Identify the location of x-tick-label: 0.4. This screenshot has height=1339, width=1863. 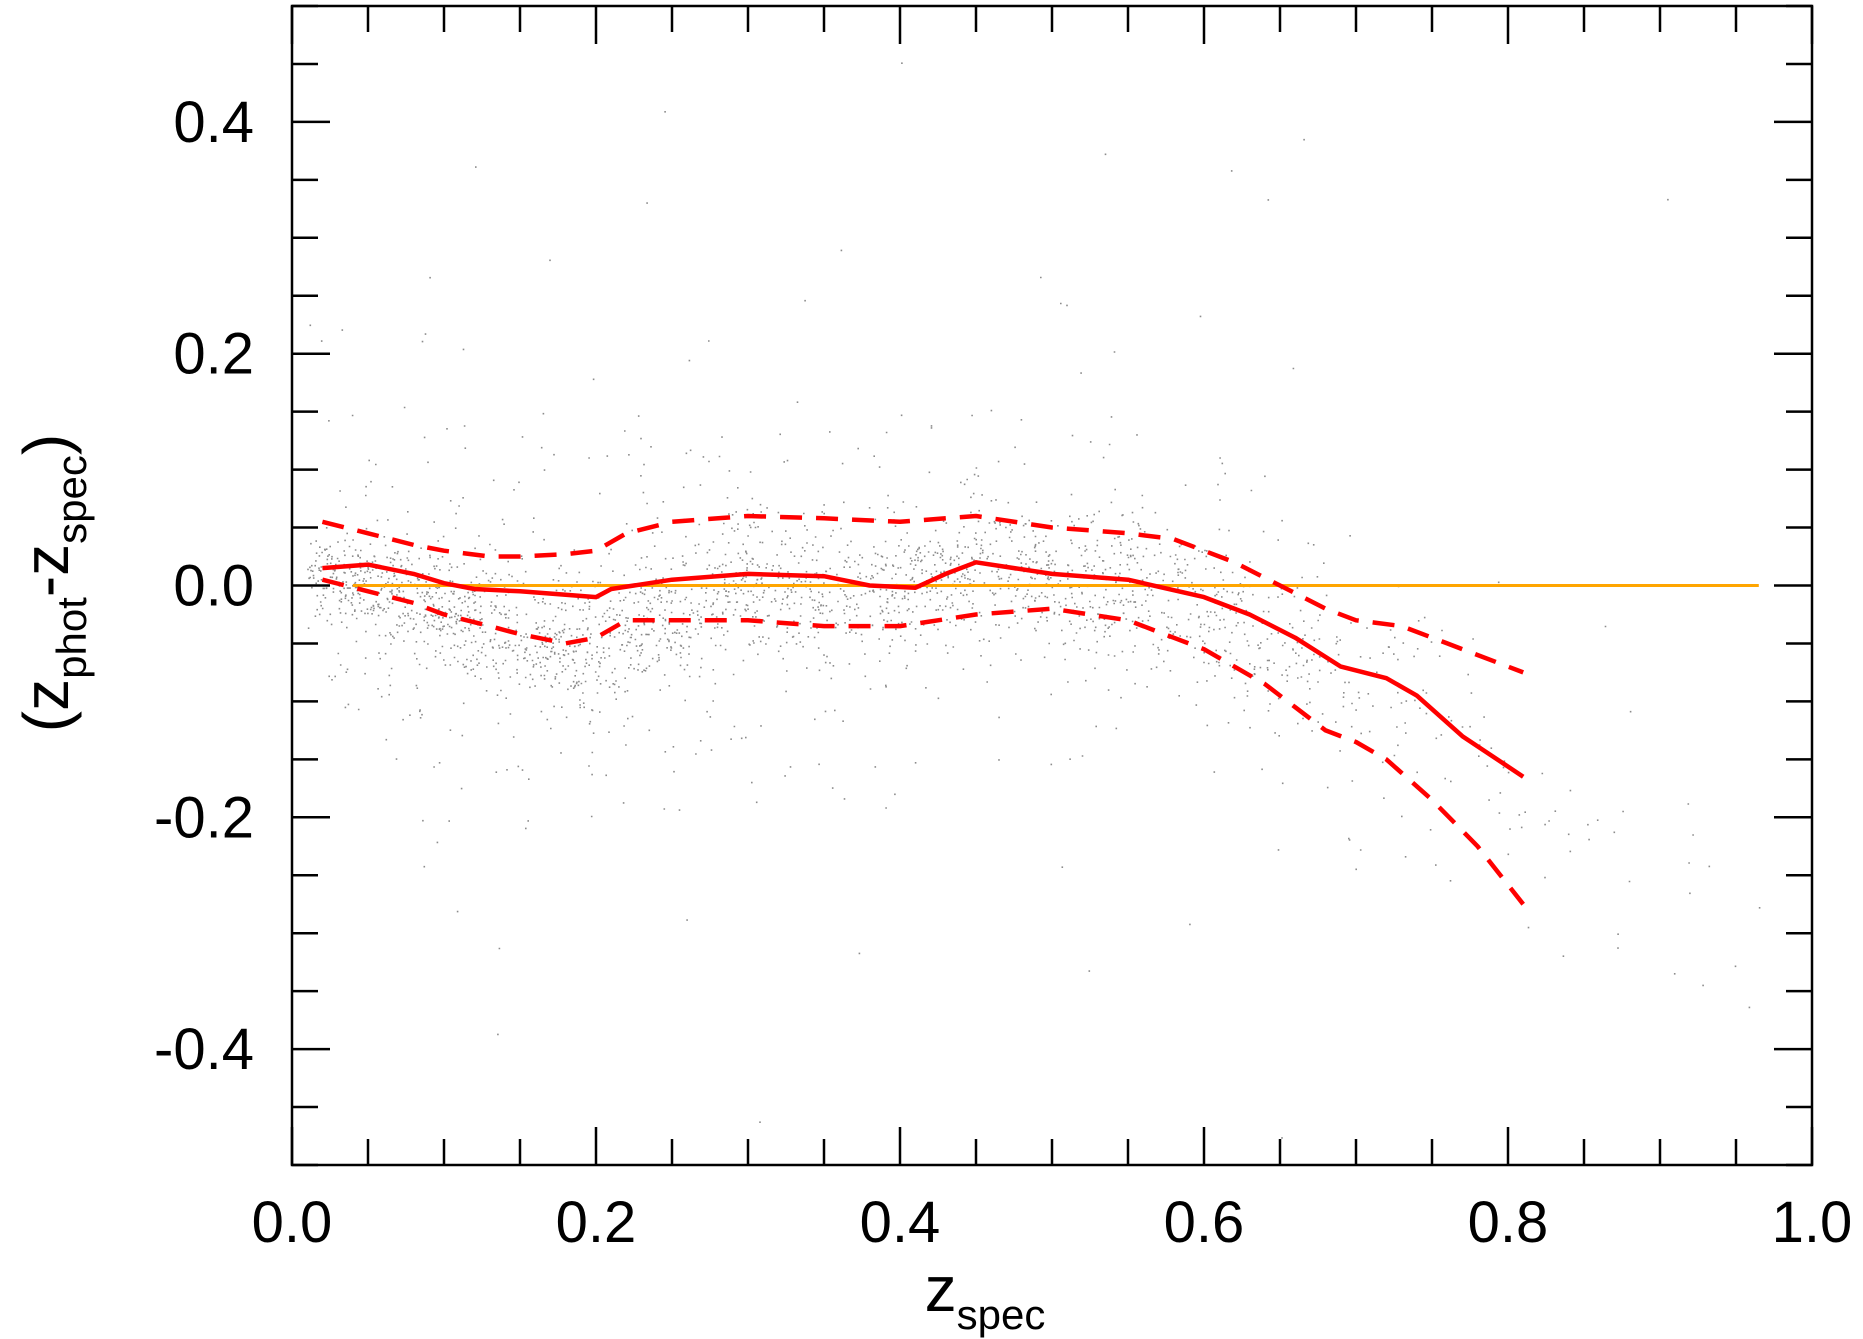
(900, 1222).